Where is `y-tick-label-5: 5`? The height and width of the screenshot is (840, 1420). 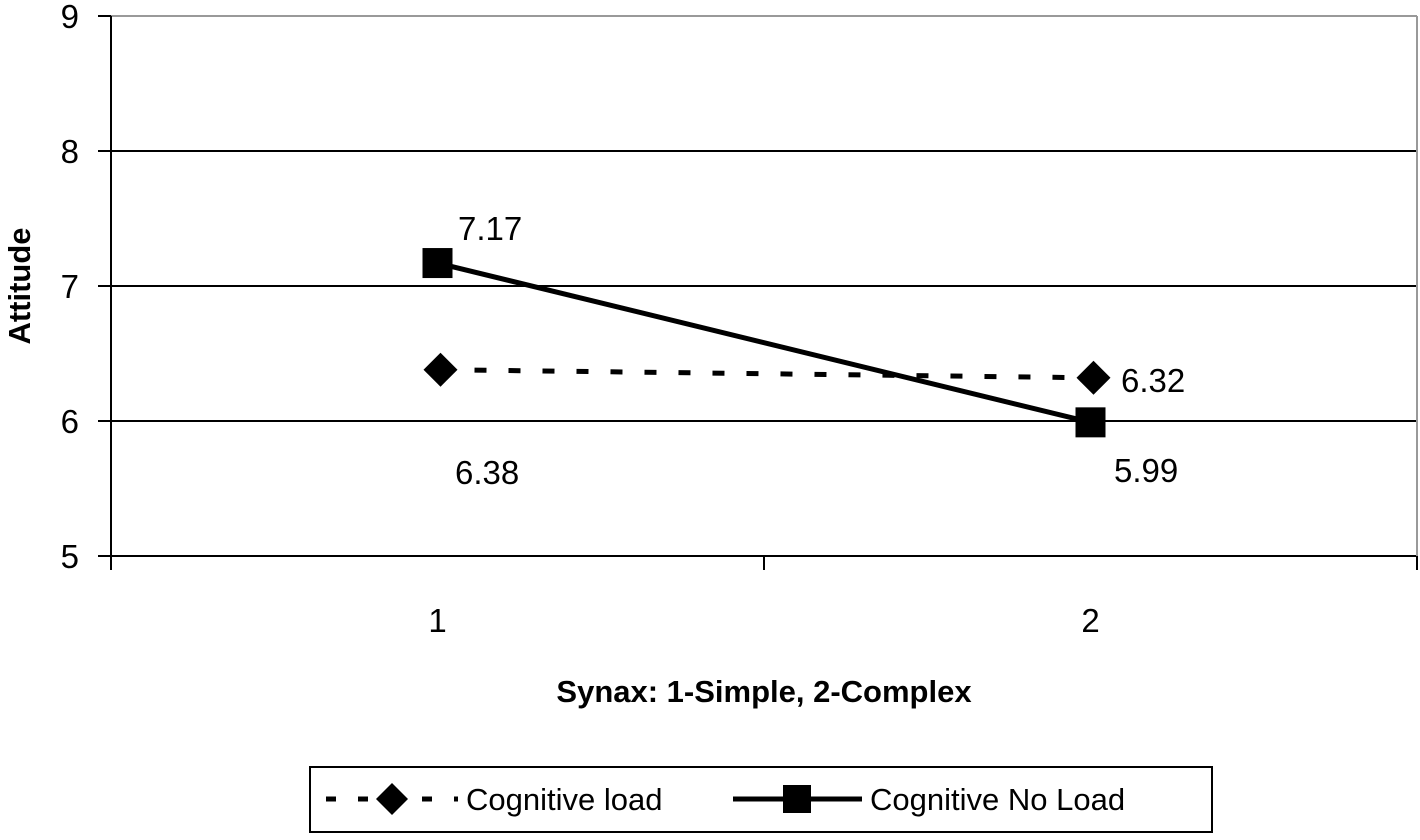 y-tick-label-5: 5 is located at coordinates (70, 556).